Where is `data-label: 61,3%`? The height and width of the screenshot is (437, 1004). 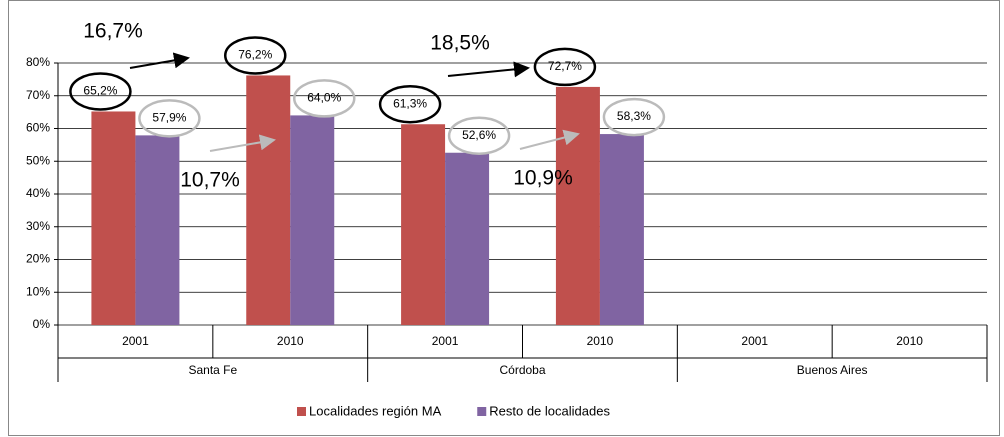 data-label: 61,3% is located at coordinates (410, 103).